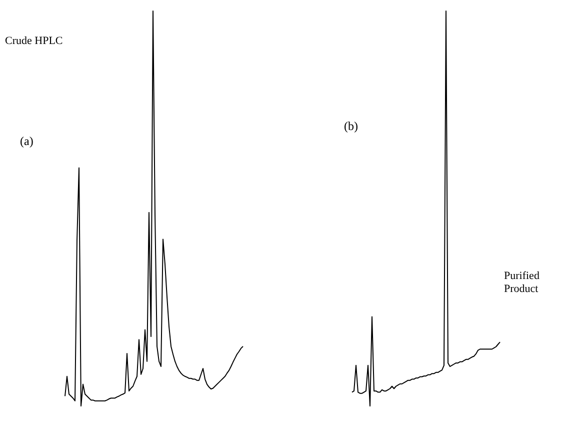  Describe the element at coordinates (351, 126) in the screenshot. I see `text: (b)` at that location.